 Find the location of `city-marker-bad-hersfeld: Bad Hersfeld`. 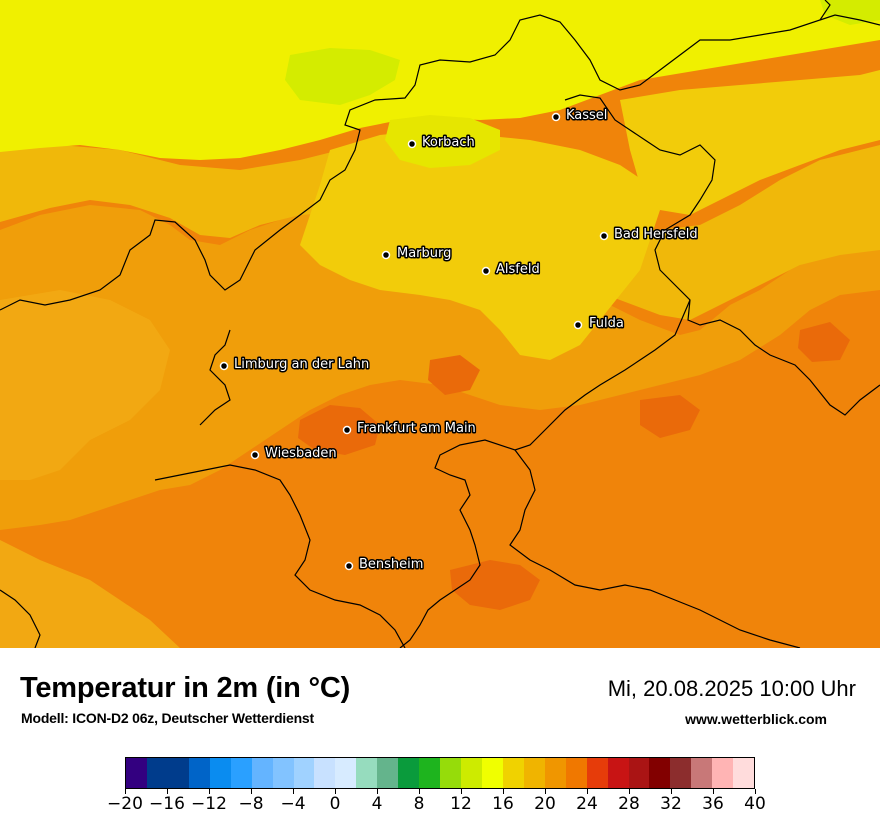

city-marker-bad-hersfeld: Bad Hersfeld is located at coordinates (649, 235).